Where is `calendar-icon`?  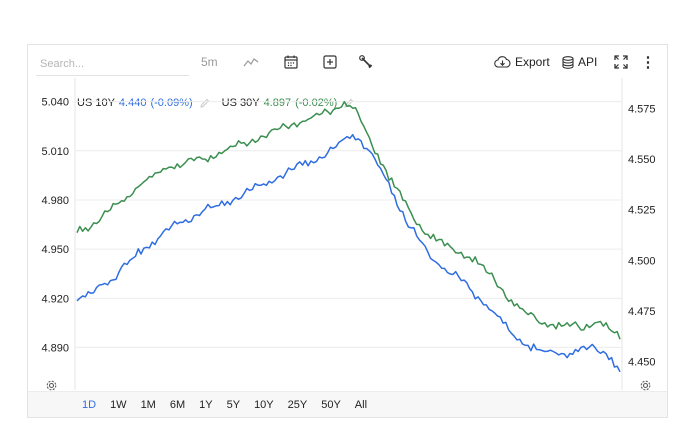 calendar-icon is located at coordinates (291, 62).